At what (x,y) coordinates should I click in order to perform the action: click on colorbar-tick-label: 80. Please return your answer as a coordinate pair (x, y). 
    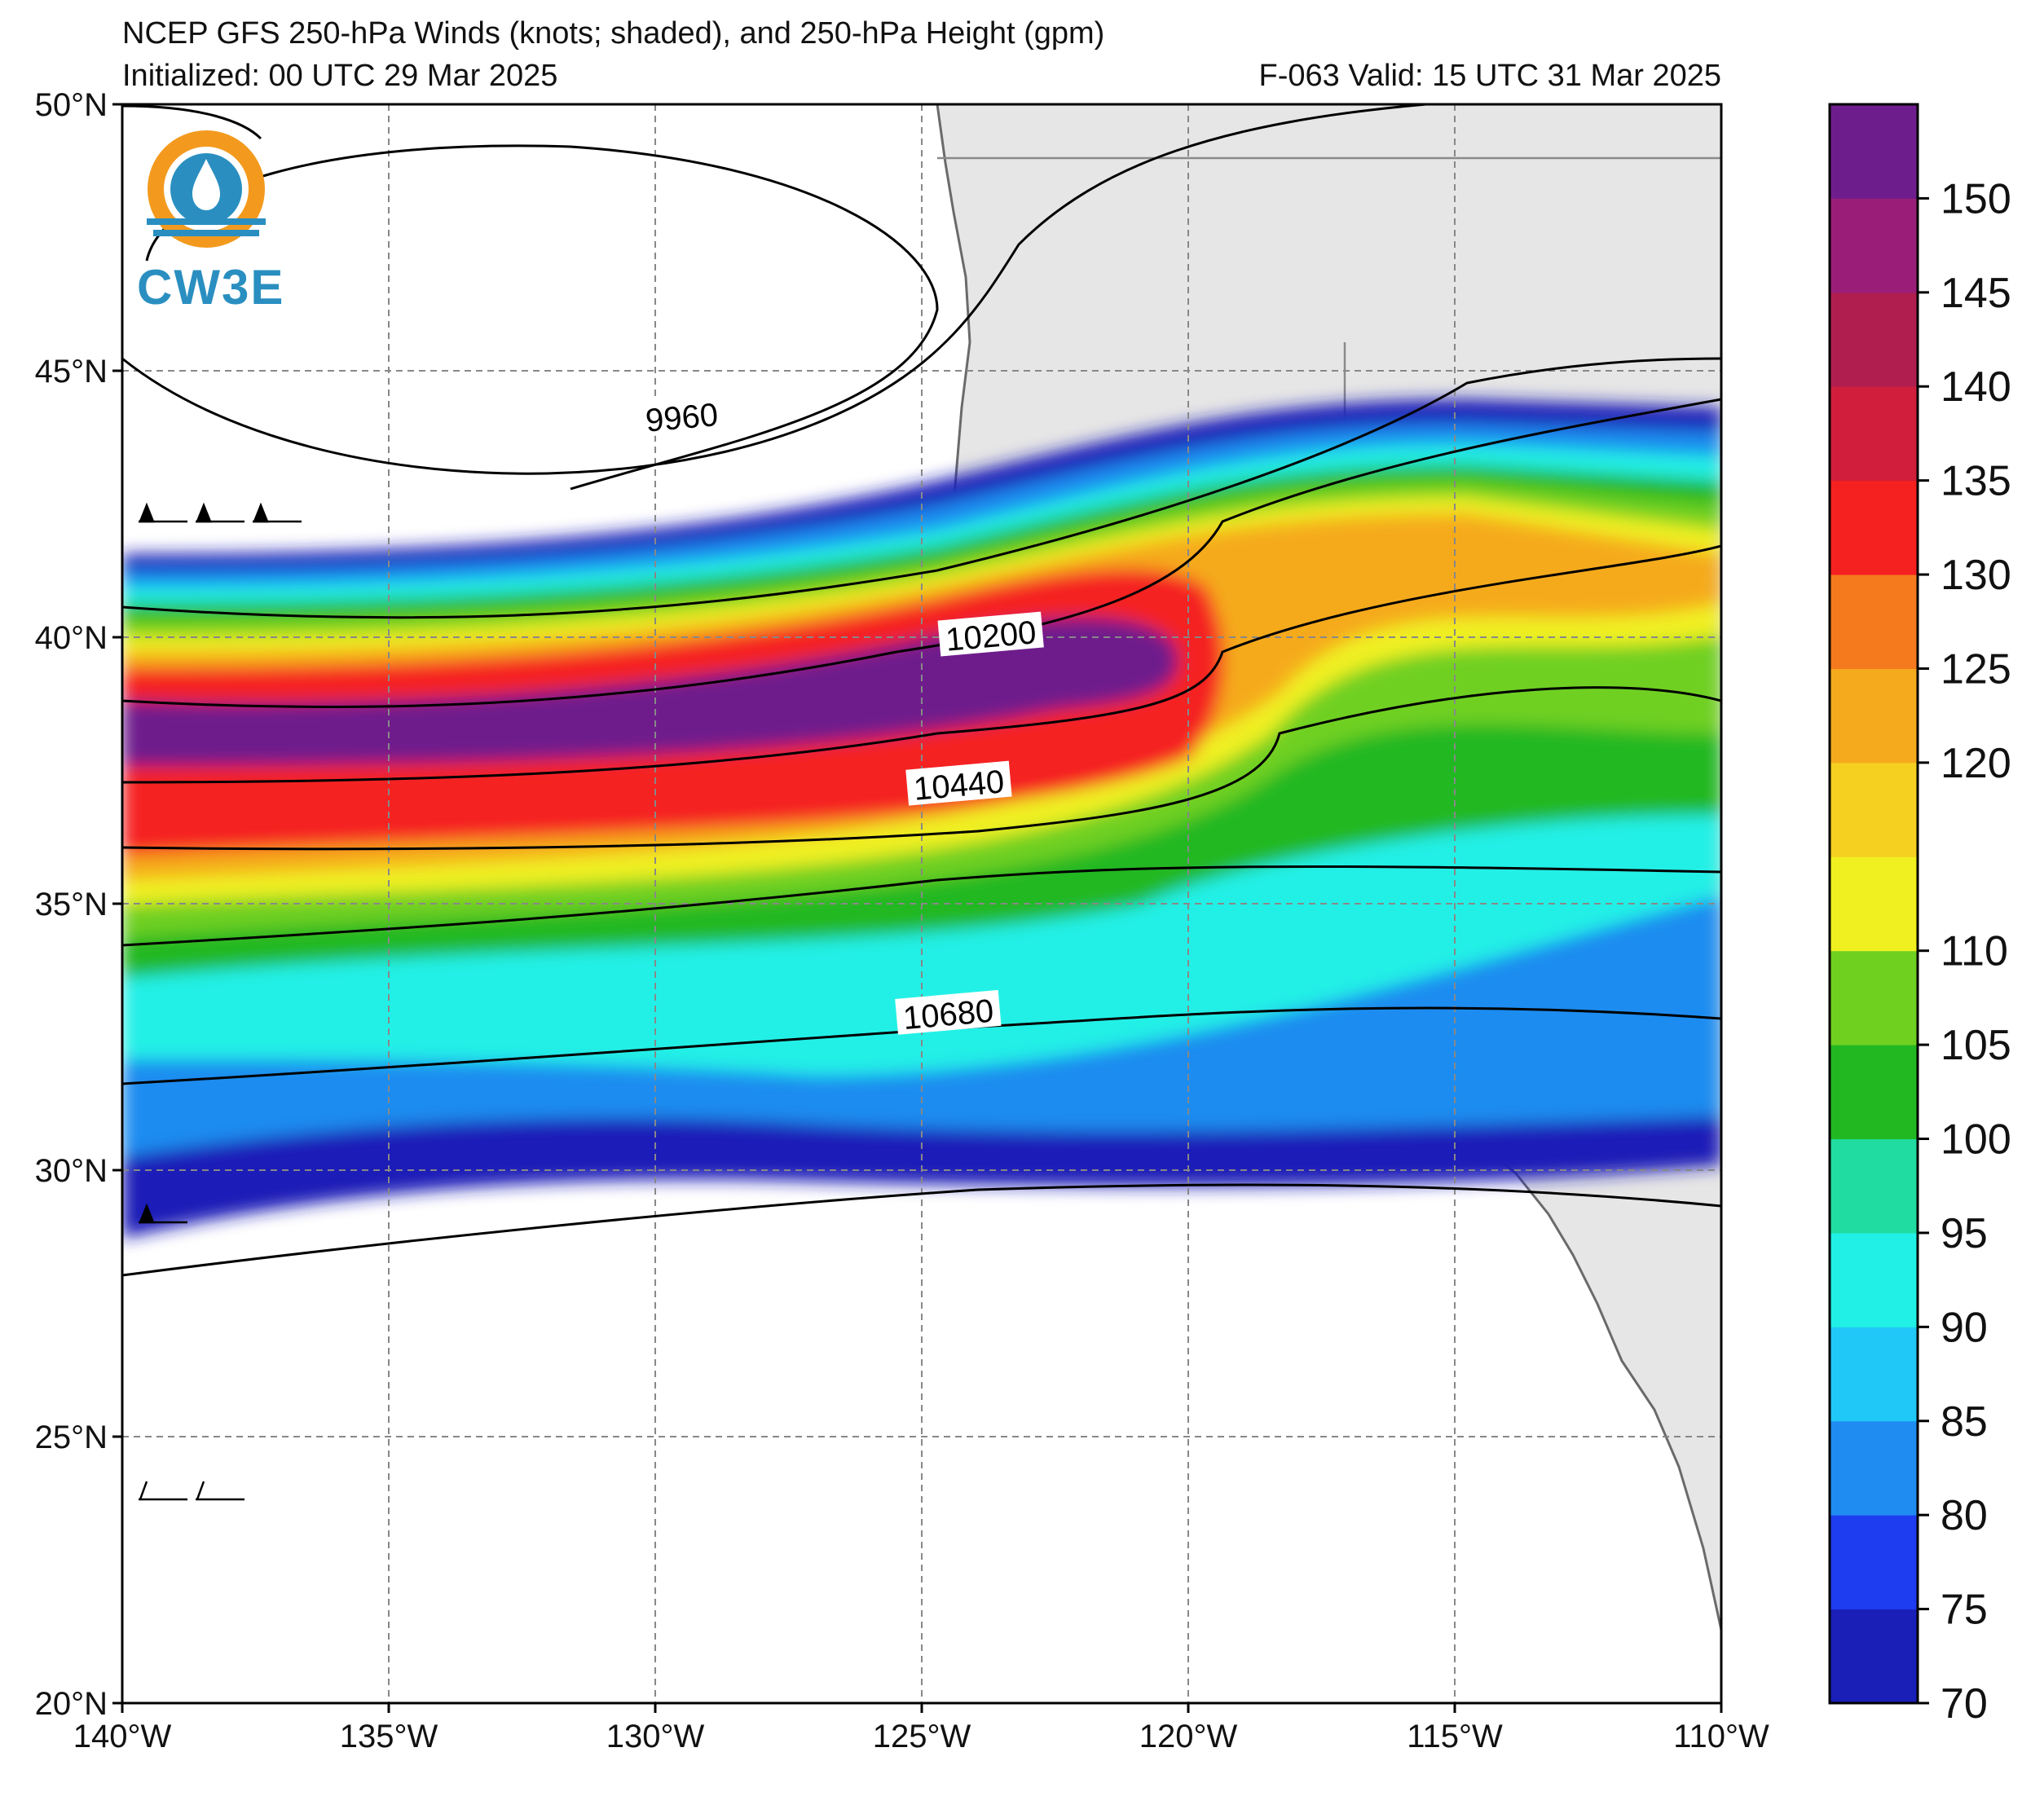
    Looking at the image, I should click on (1964, 1515).